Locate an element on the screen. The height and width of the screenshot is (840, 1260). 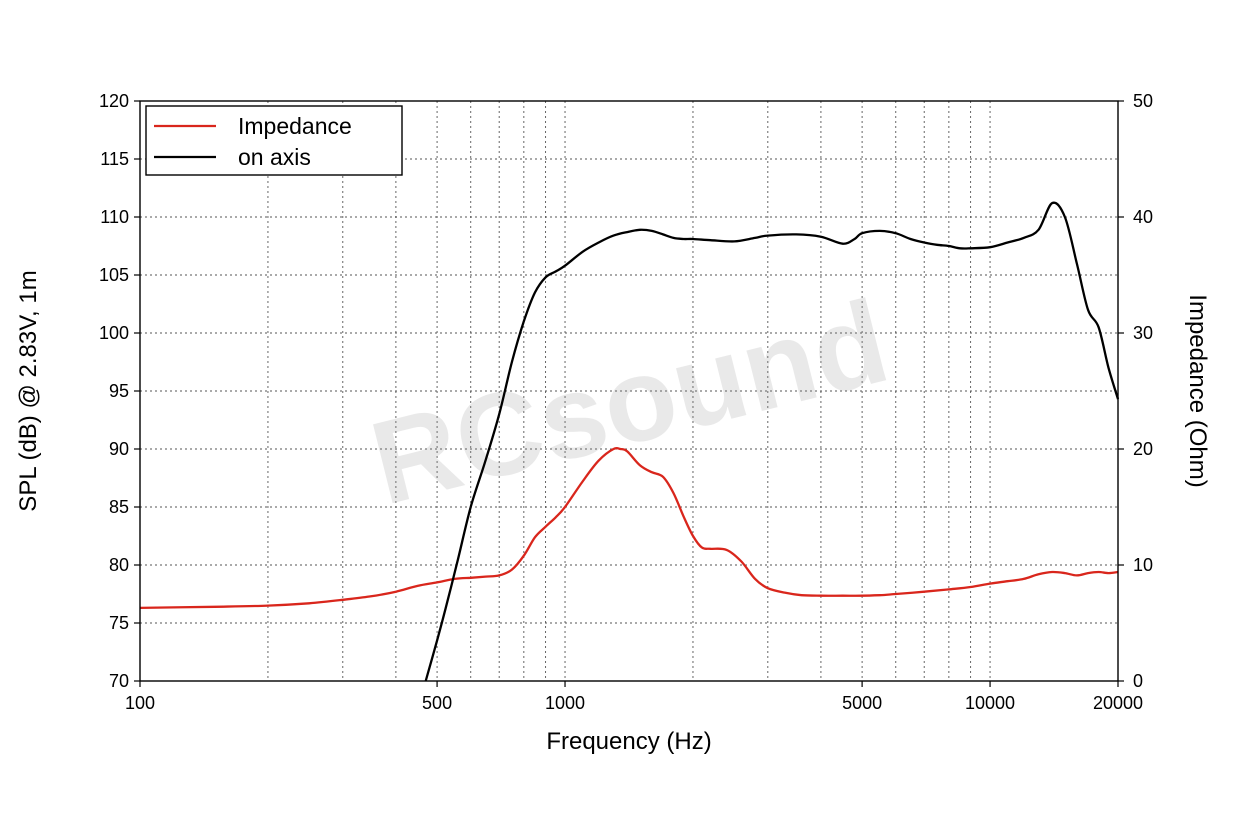
x-tick-label: 5000 is located at coordinates (862, 703).